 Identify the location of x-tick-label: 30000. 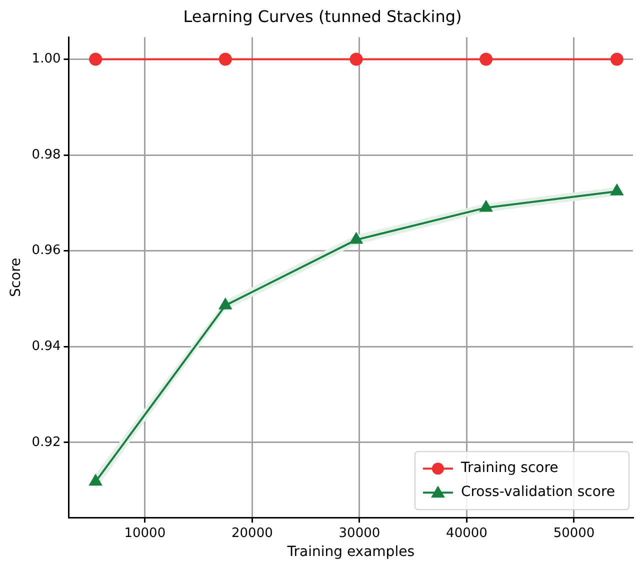
(359, 533).